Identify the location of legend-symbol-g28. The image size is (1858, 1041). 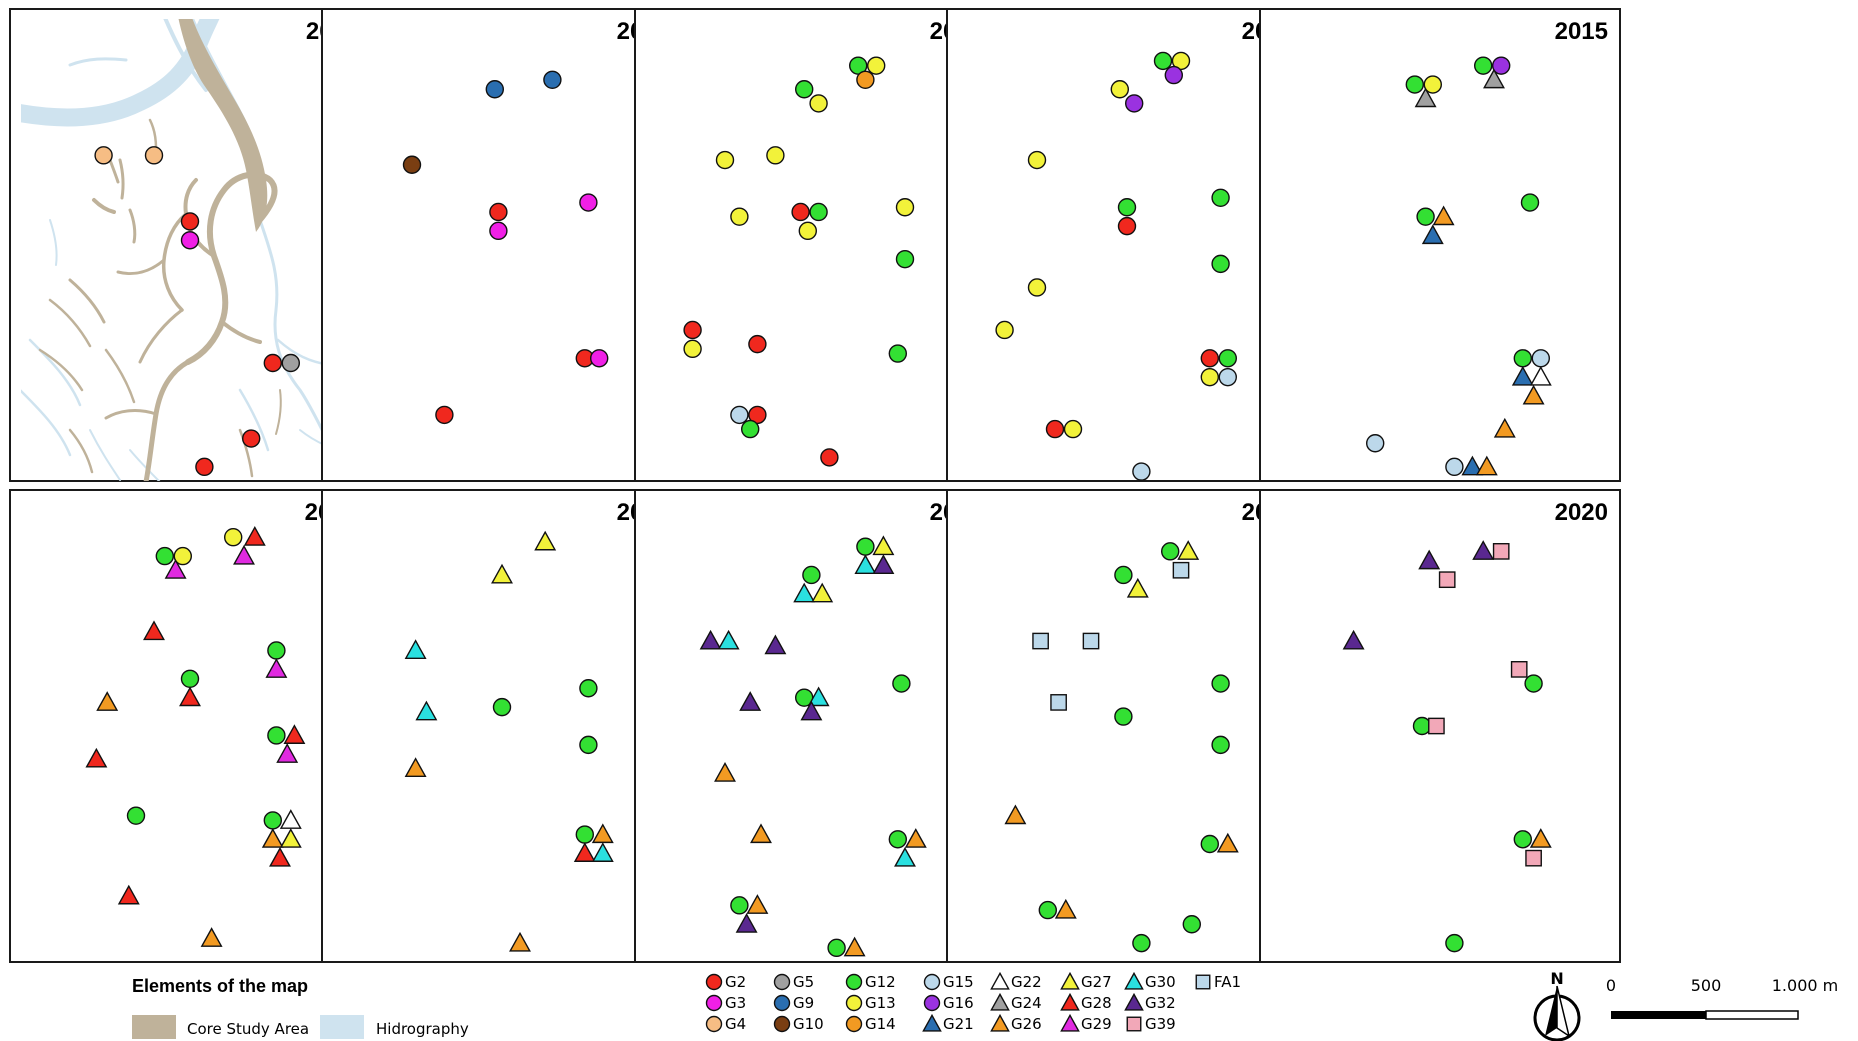
(1070, 1001).